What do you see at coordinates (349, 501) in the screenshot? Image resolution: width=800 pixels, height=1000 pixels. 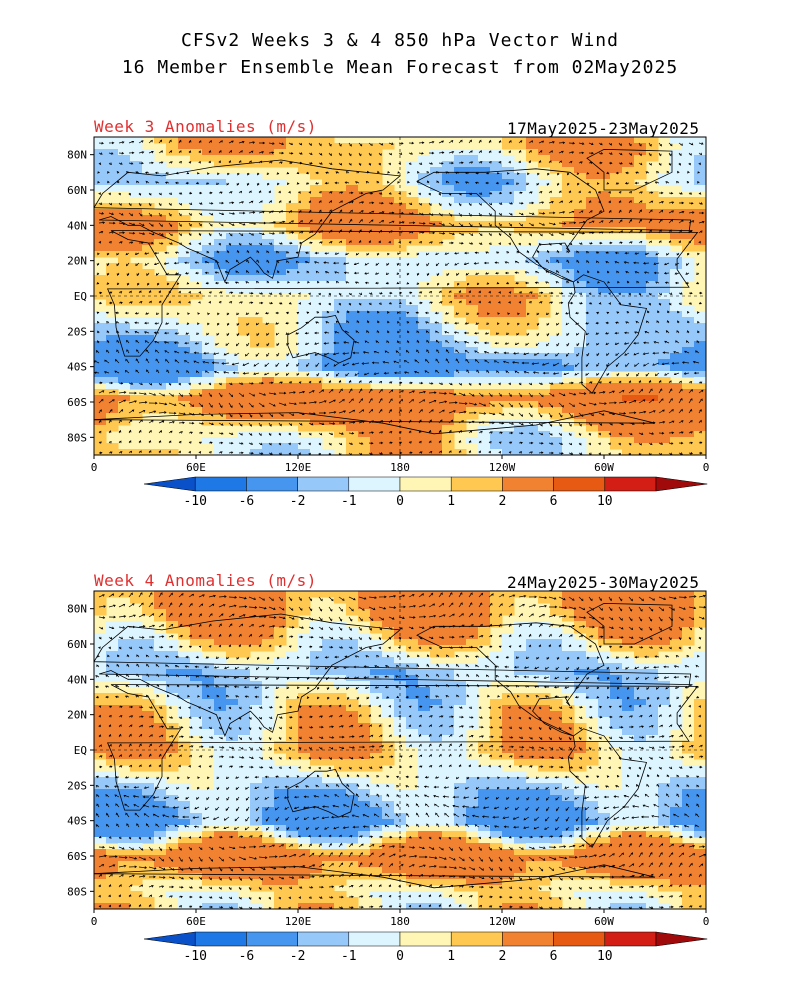 I see `colorbar-label: -1` at bounding box center [349, 501].